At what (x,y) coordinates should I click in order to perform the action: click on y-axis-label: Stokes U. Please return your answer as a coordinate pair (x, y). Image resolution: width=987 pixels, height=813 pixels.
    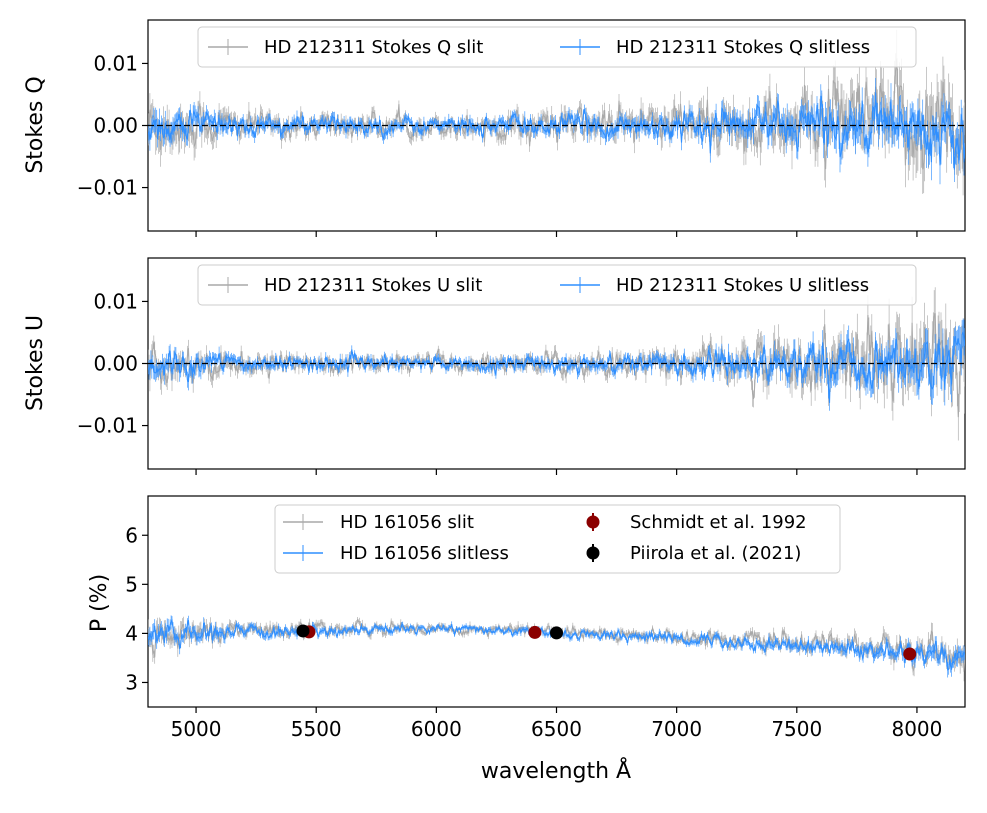
    Looking at the image, I should click on (35, 363).